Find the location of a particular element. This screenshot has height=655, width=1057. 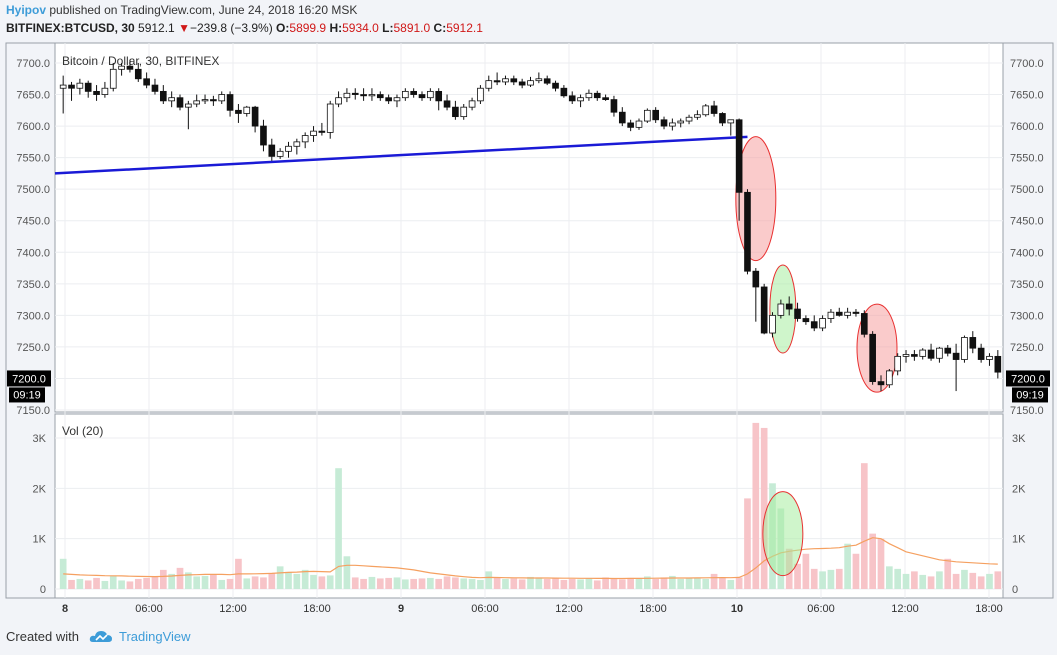

last-price-label: 7200.0 is located at coordinates (1028, 379).